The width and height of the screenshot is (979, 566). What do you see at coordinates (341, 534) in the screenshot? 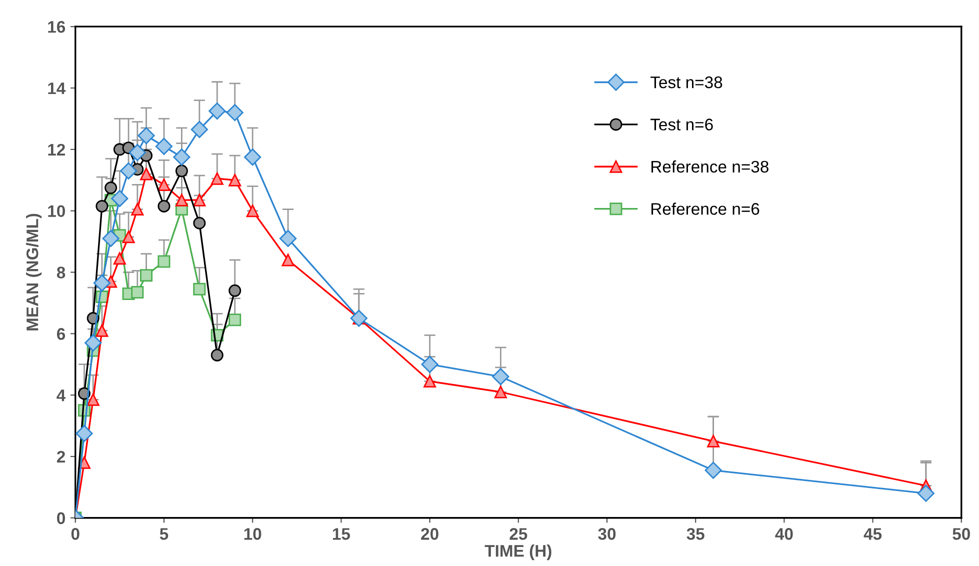
I see `x-tick-label: 15` at bounding box center [341, 534].